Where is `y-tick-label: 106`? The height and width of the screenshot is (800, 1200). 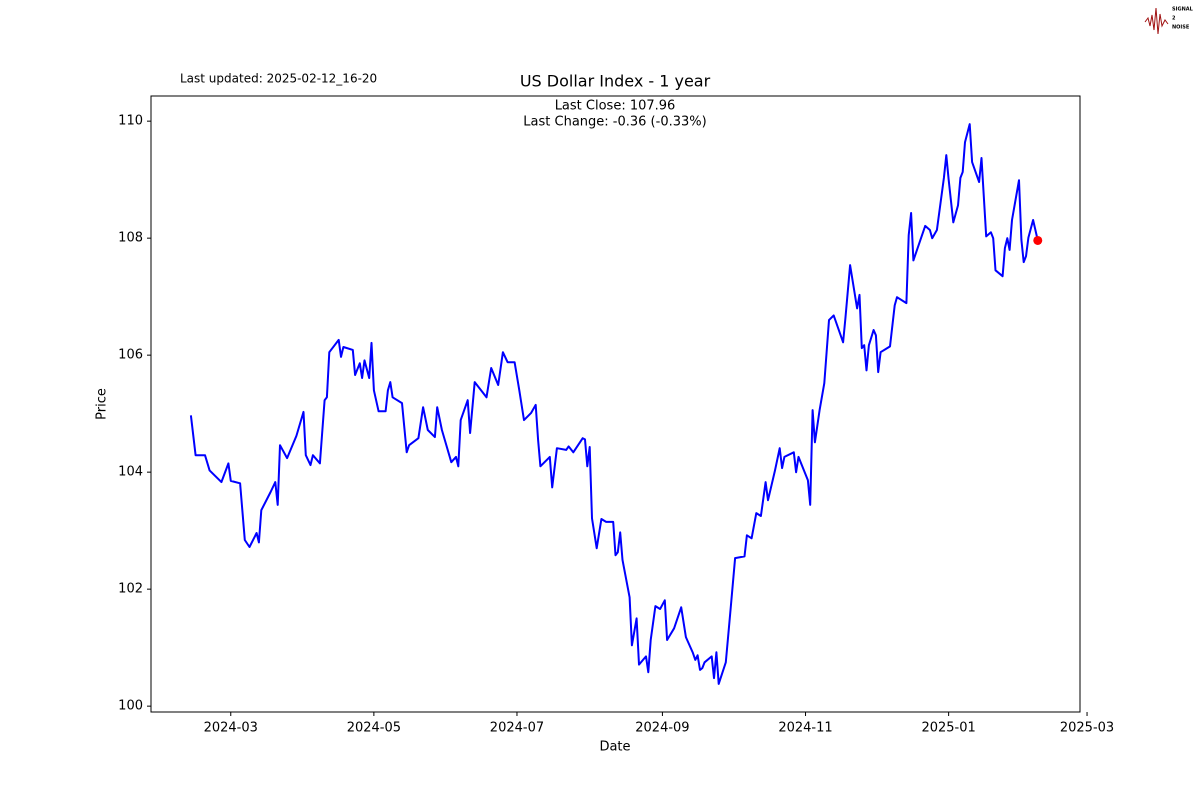
y-tick-label: 106 is located at coordinates (130, 355).